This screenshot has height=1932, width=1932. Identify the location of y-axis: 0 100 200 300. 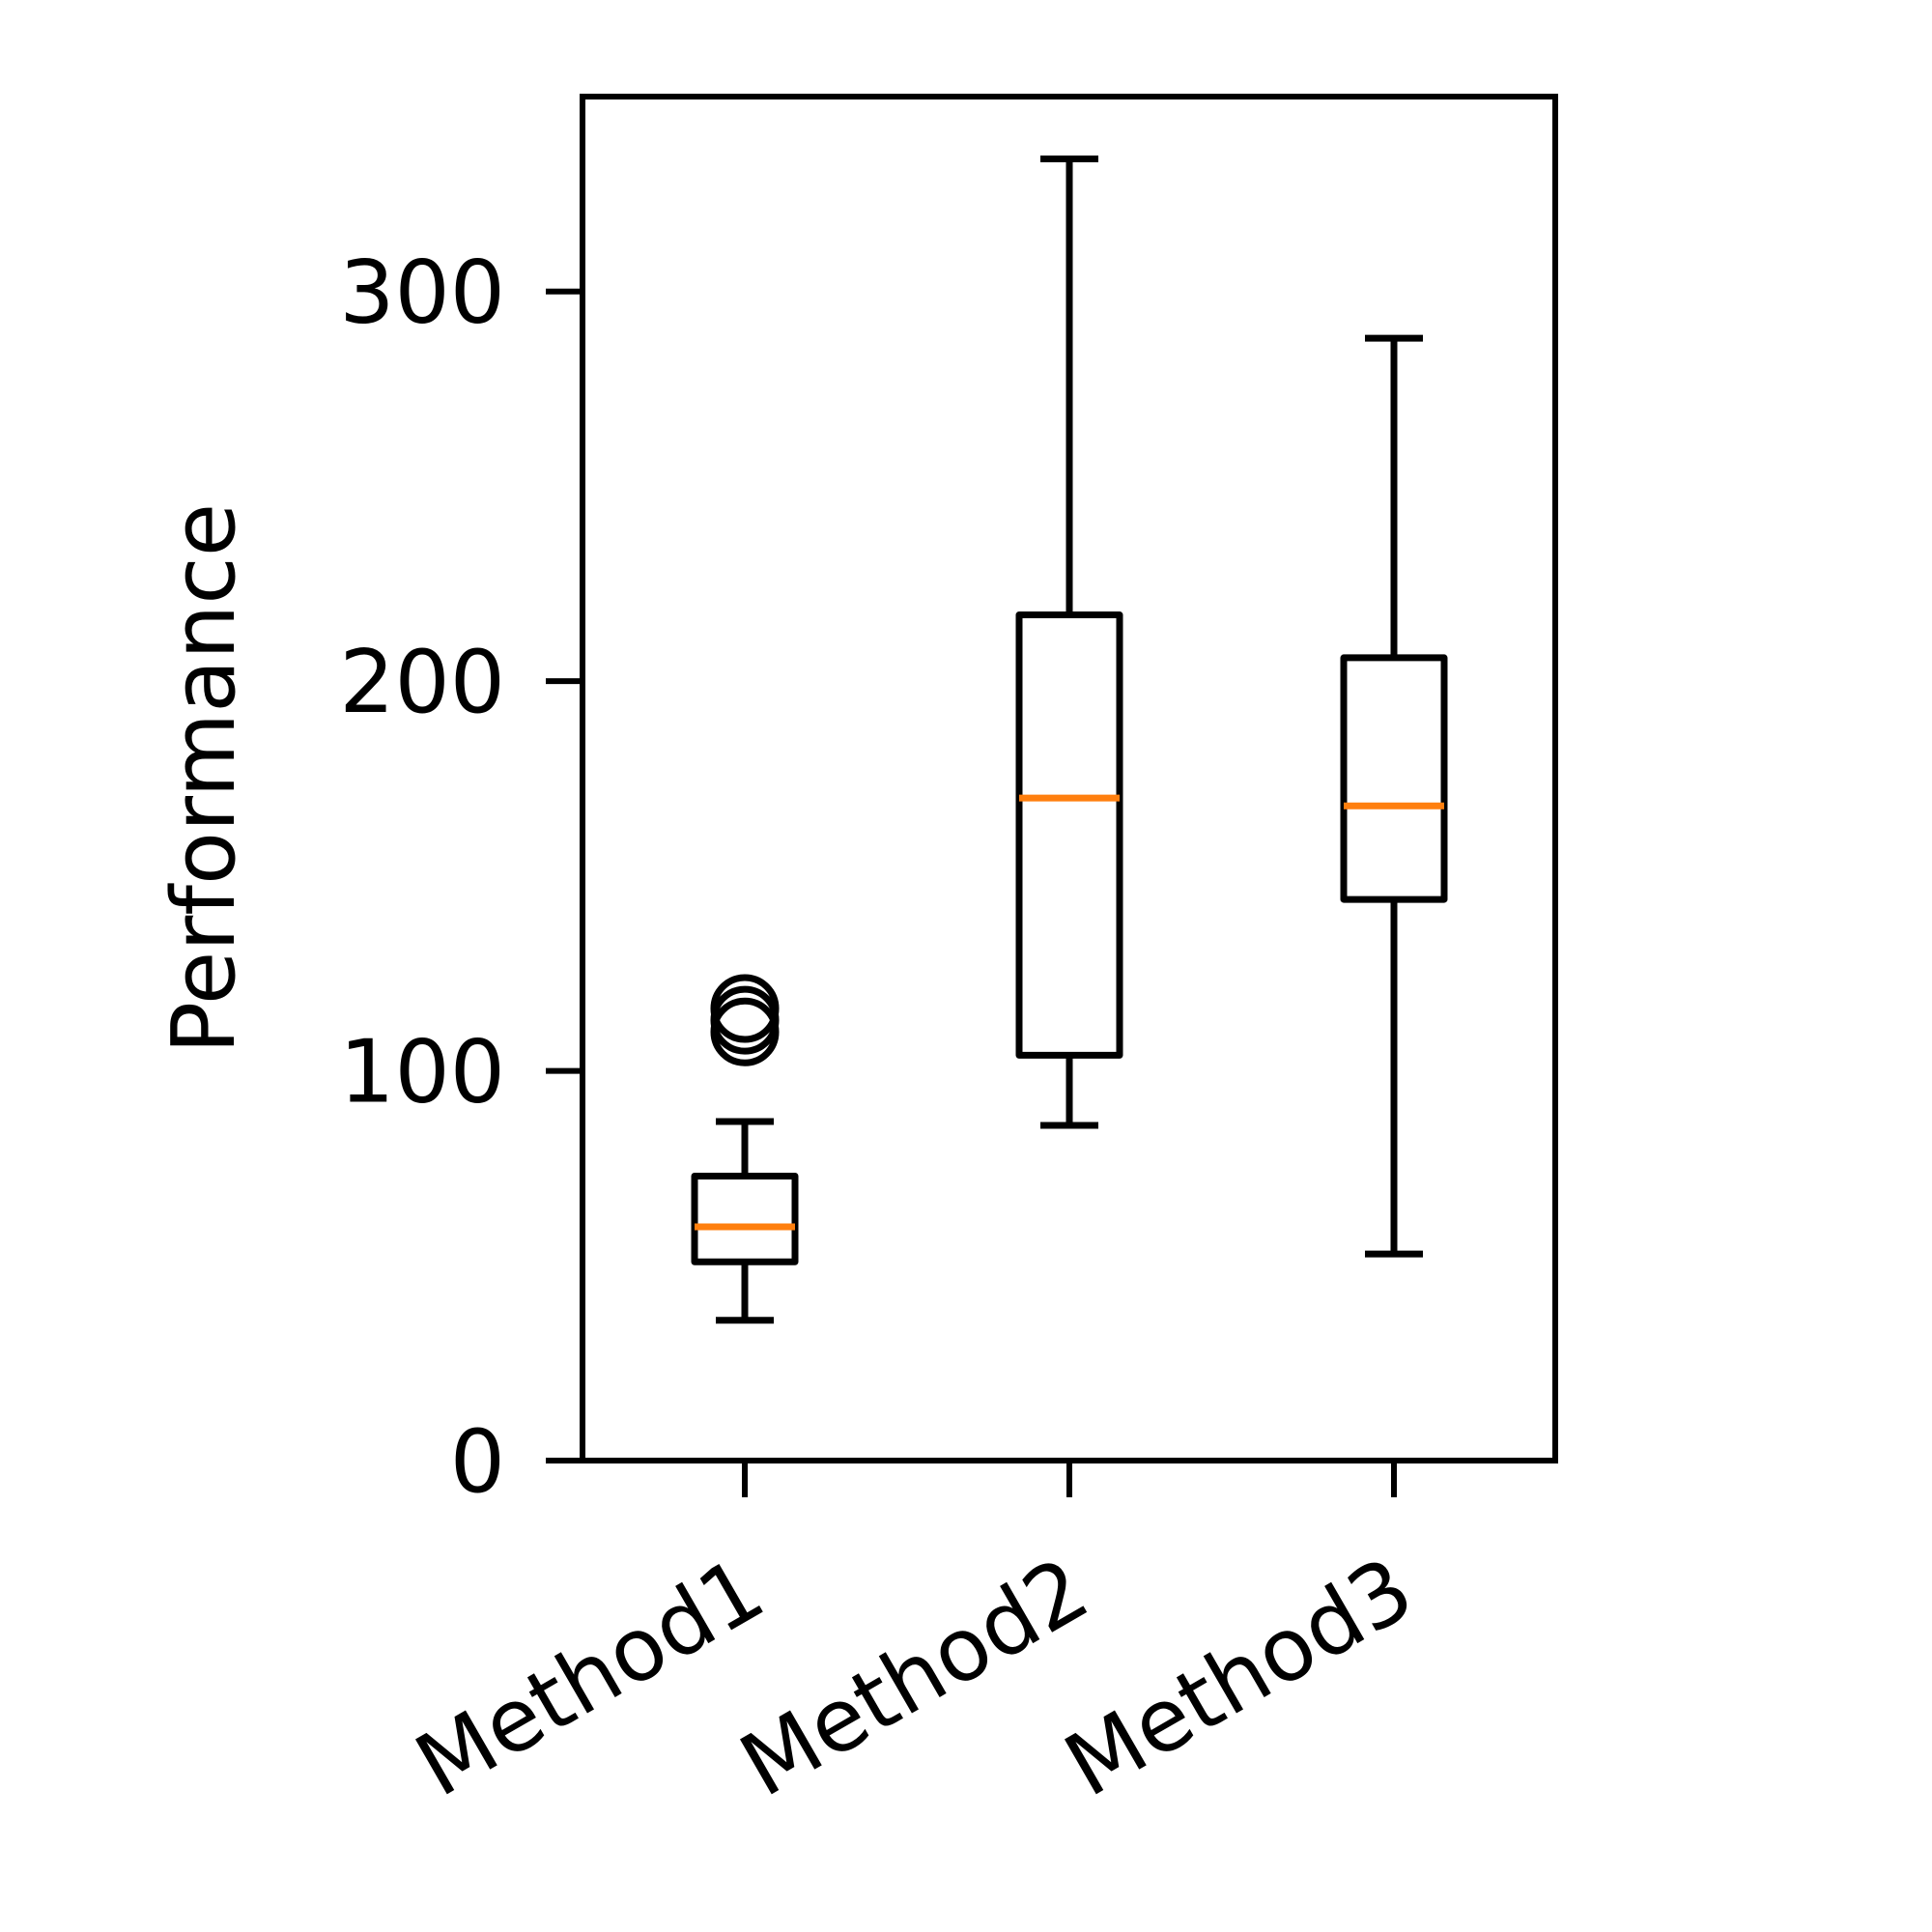
(460, 877).